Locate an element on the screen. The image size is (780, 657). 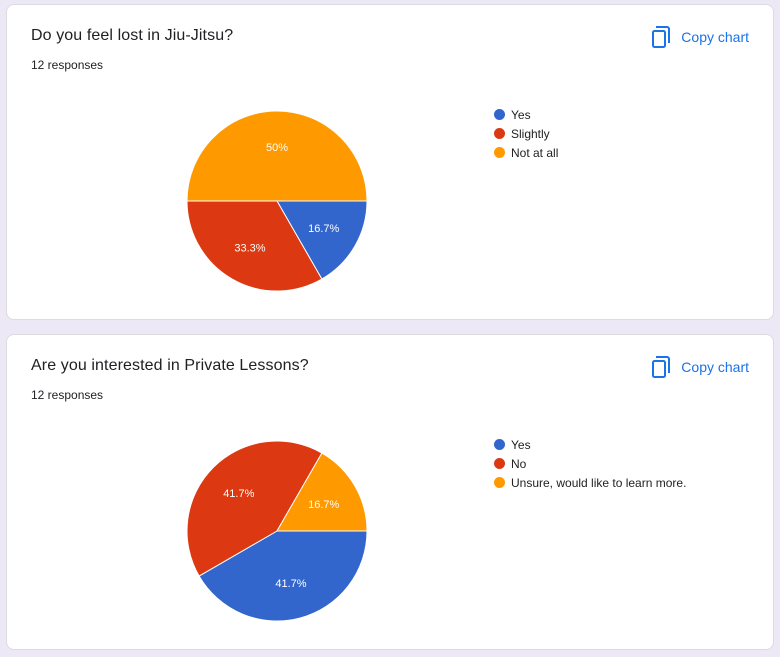
slice-data-label: 33.3% is located at coordinates (249, 249).